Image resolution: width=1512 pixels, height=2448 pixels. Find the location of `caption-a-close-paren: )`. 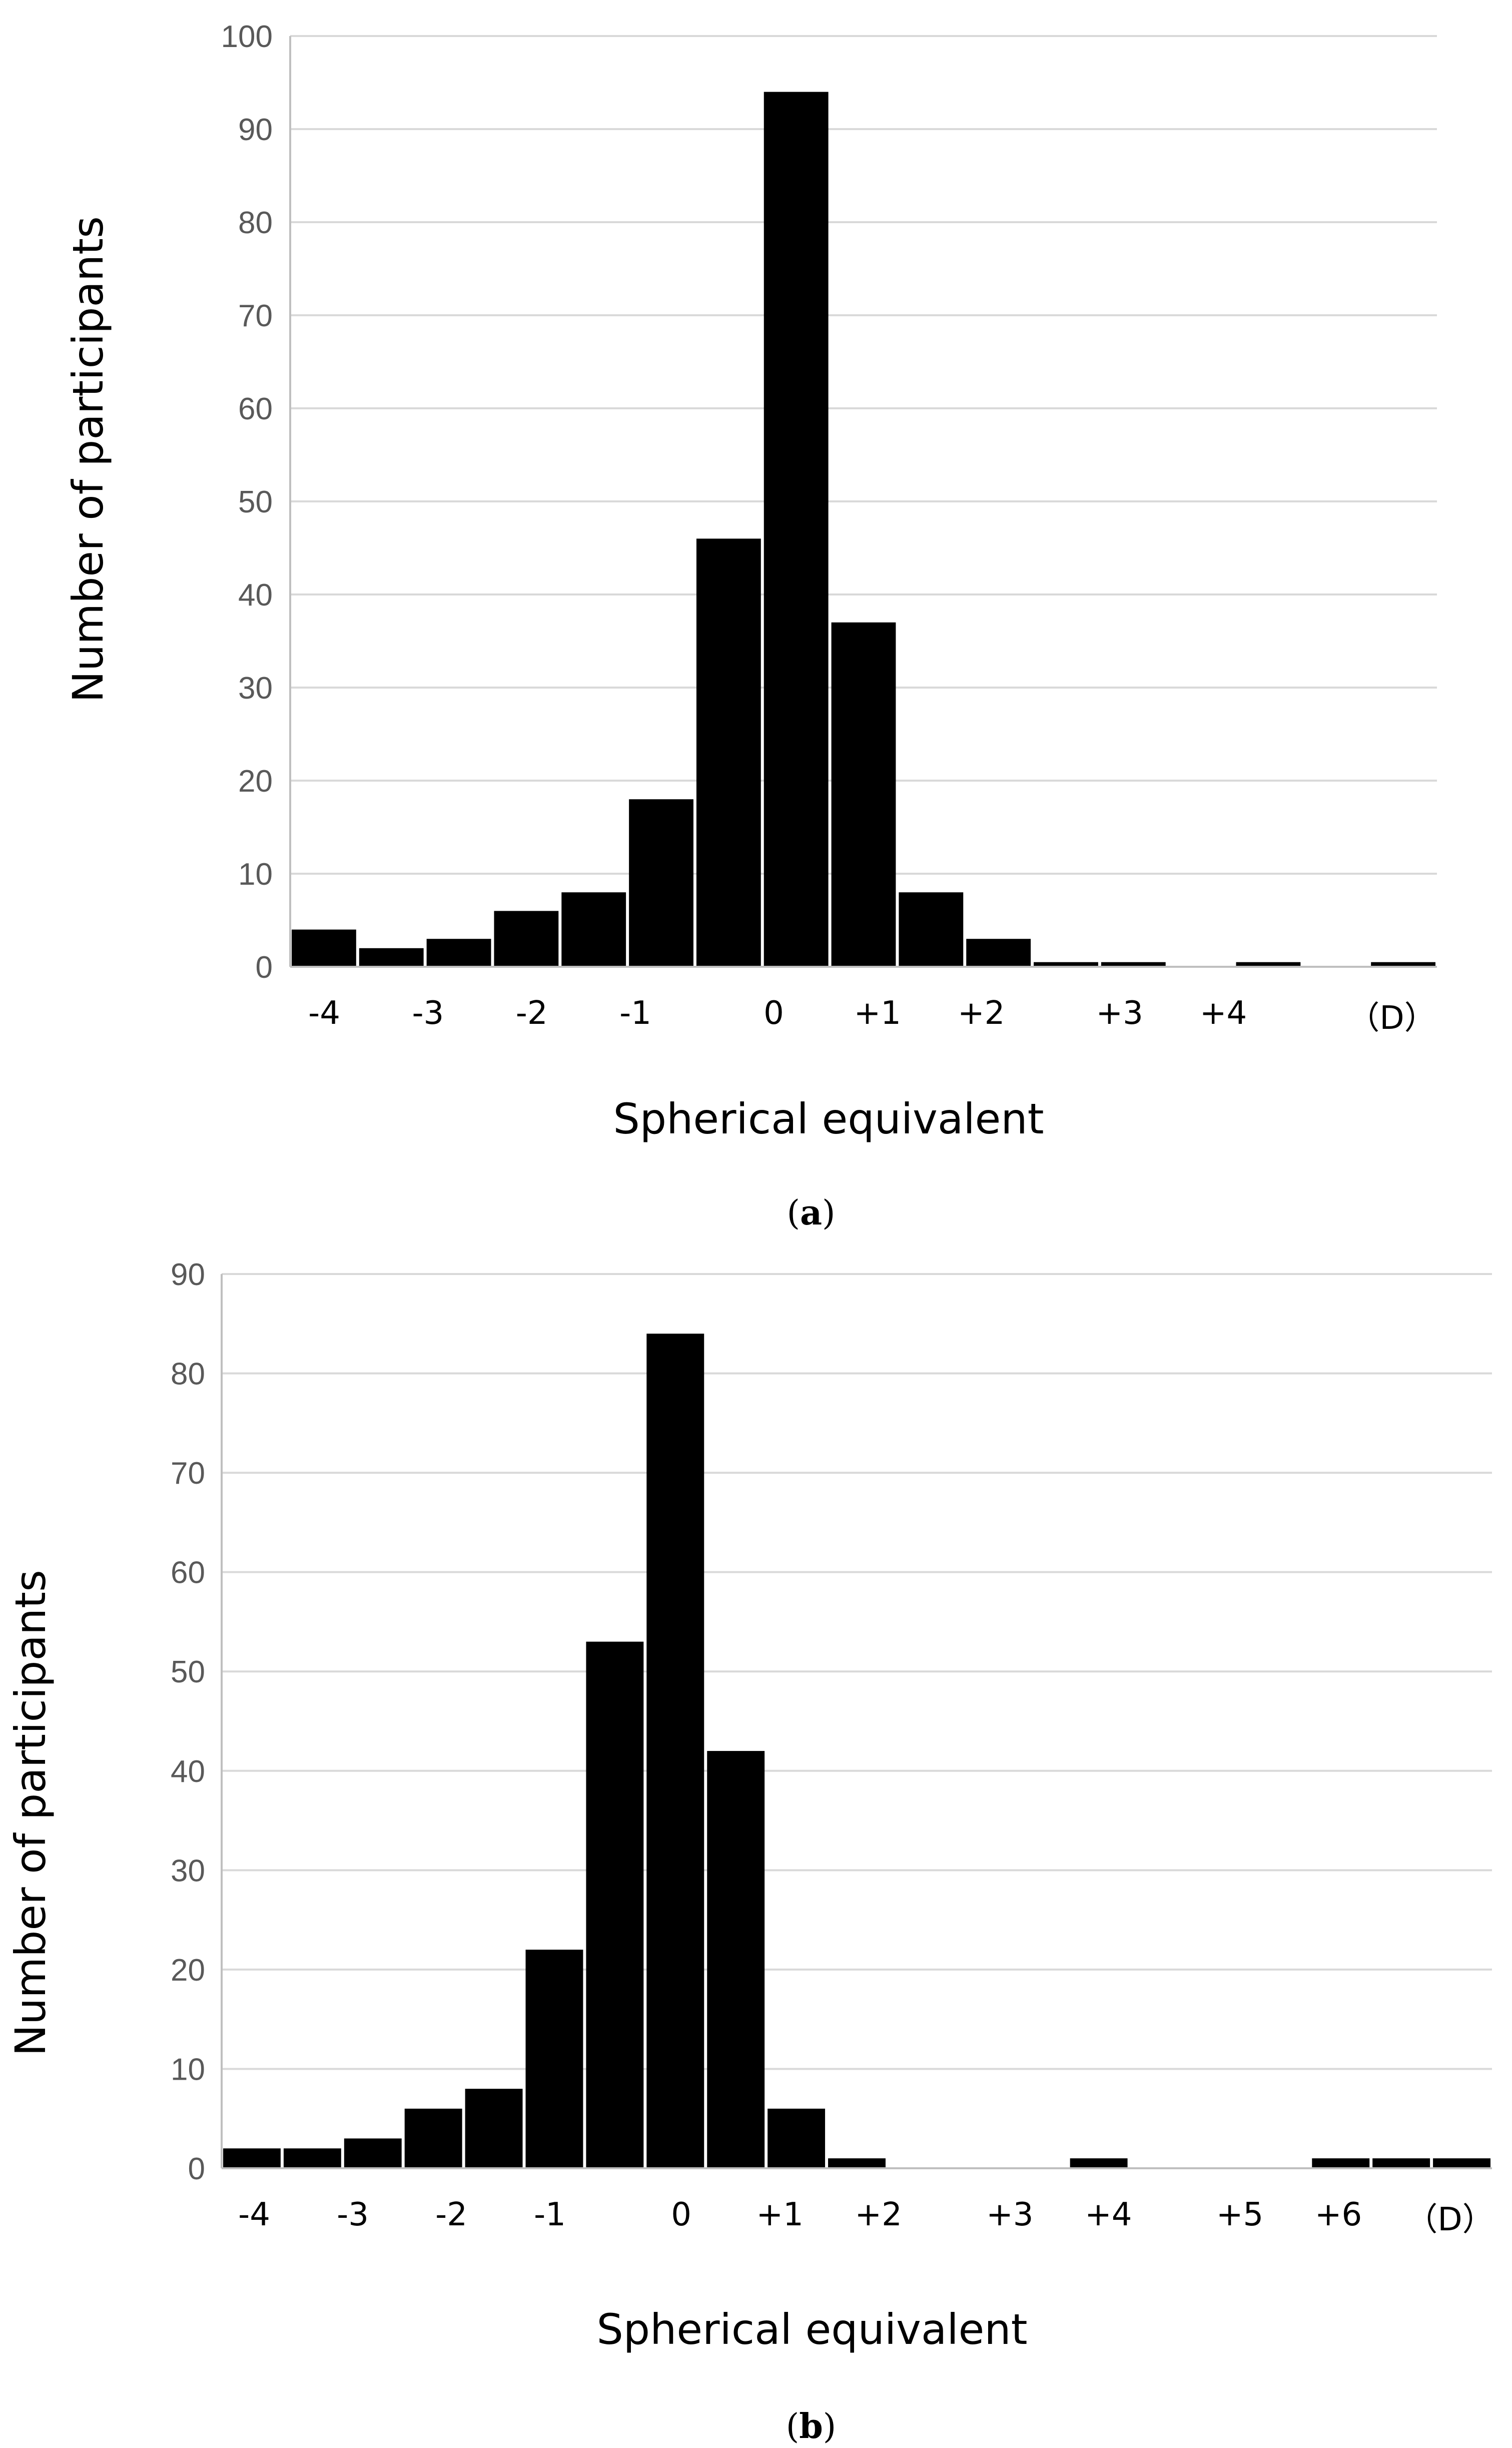

caption-a-close-paren: ) is located at coordinates (829, 1213).